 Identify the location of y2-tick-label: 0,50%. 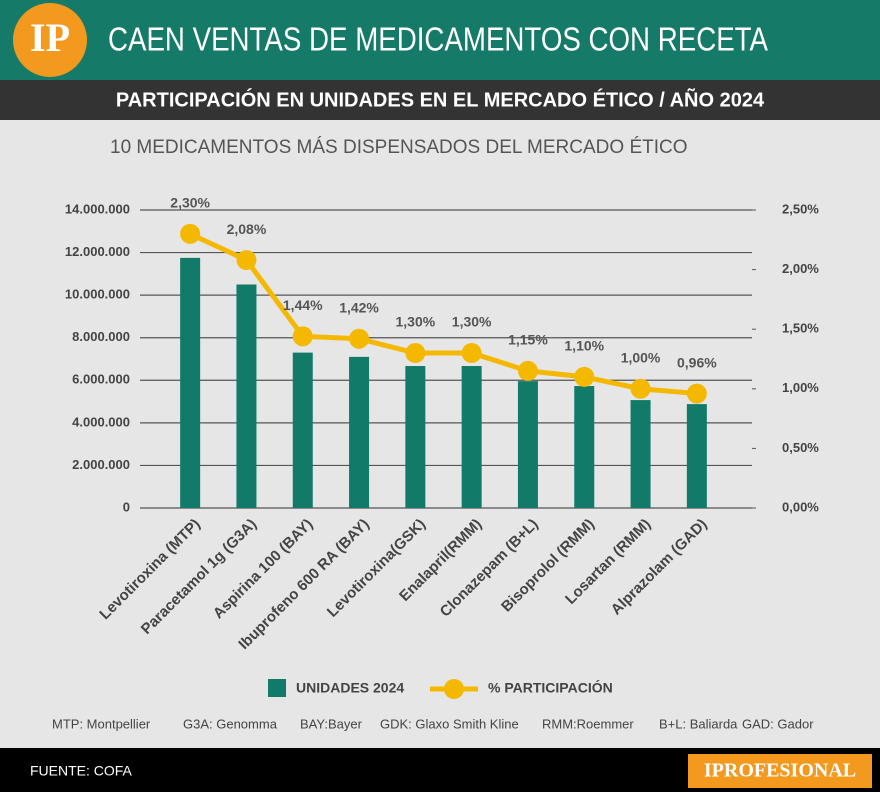
(800, 447).